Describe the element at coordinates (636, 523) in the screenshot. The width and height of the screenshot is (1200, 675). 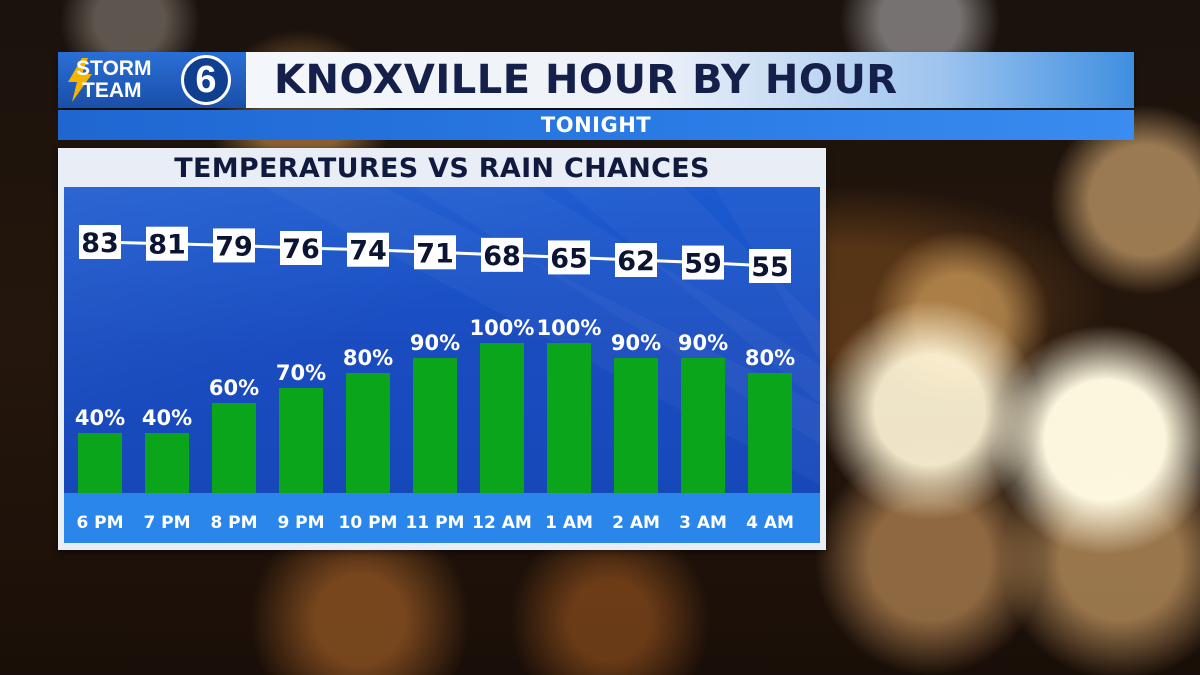
I see `x-tick-label: 2 AM` at that location.